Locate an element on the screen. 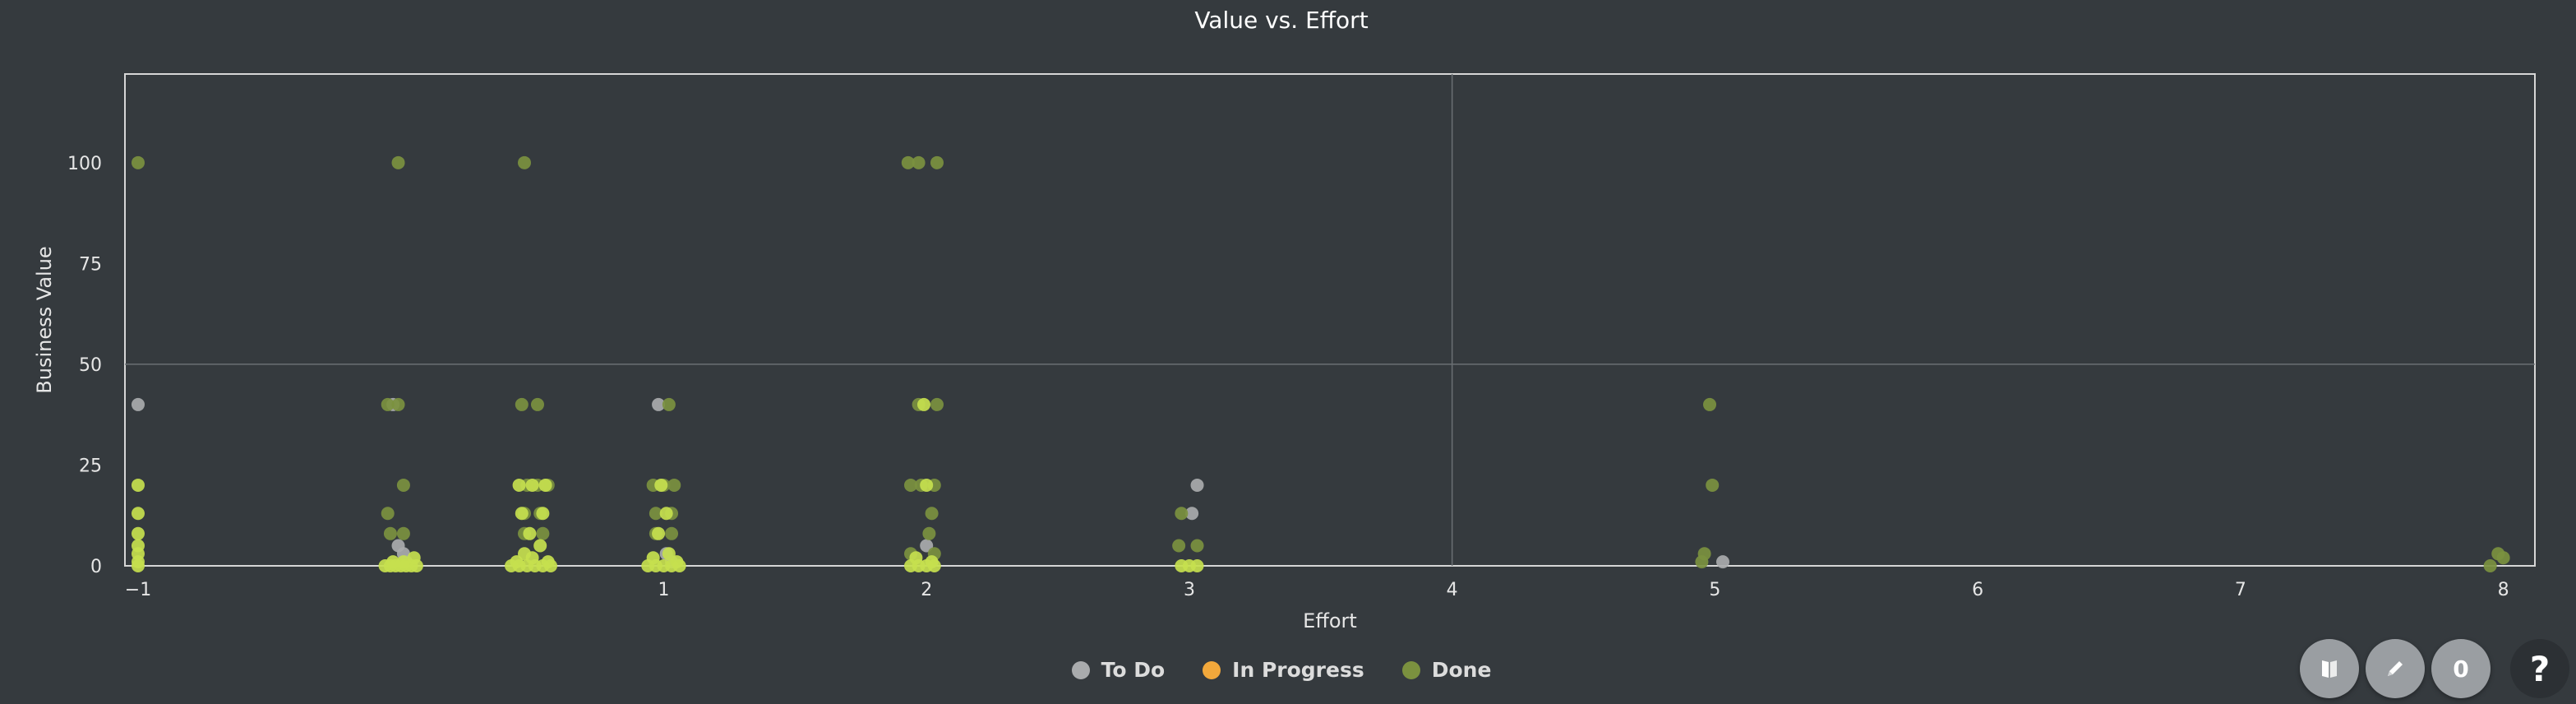 Image resolution: width=2576 pixels, height=704 pixels. x-tick-label: 6 is located at coordinates (1978, 590).